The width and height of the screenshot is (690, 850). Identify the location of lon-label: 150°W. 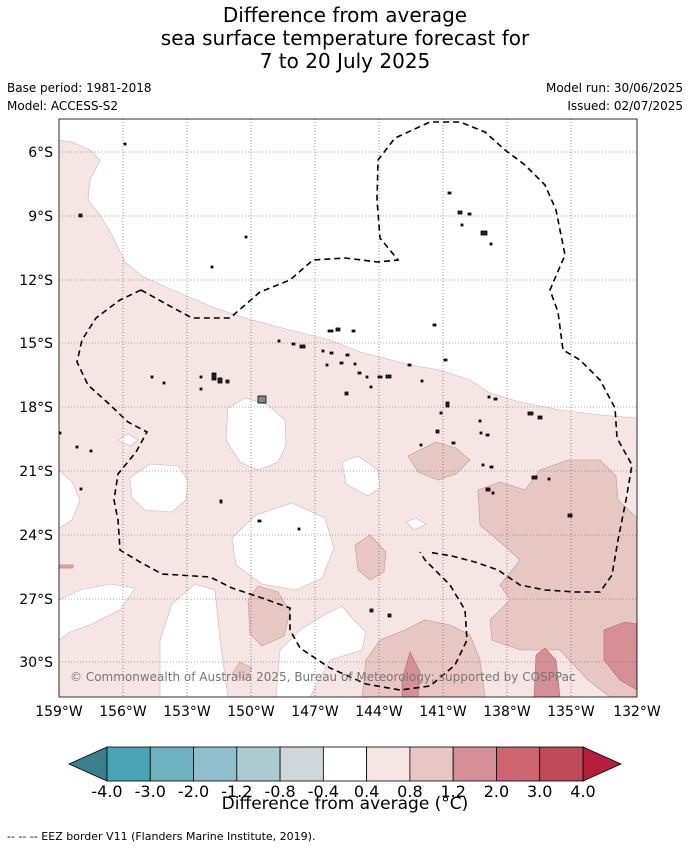
(251, 712).